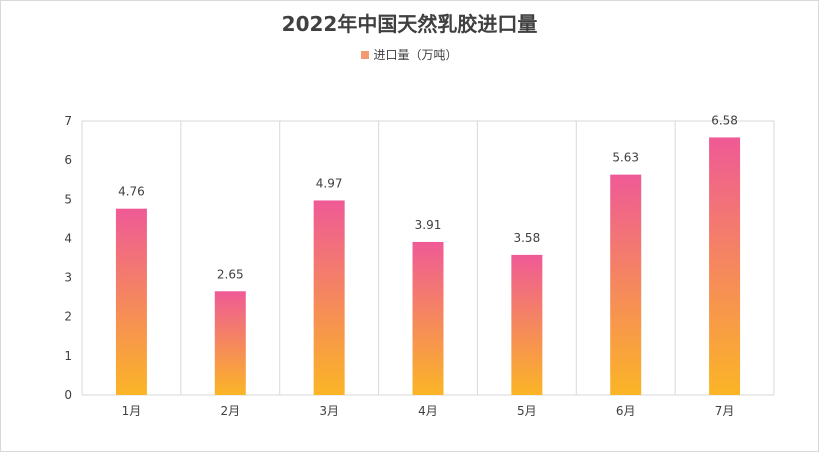 The width and height of the screenshot is (819, 460). I want to click on x-tick-label: 2月, so click(230, 411).